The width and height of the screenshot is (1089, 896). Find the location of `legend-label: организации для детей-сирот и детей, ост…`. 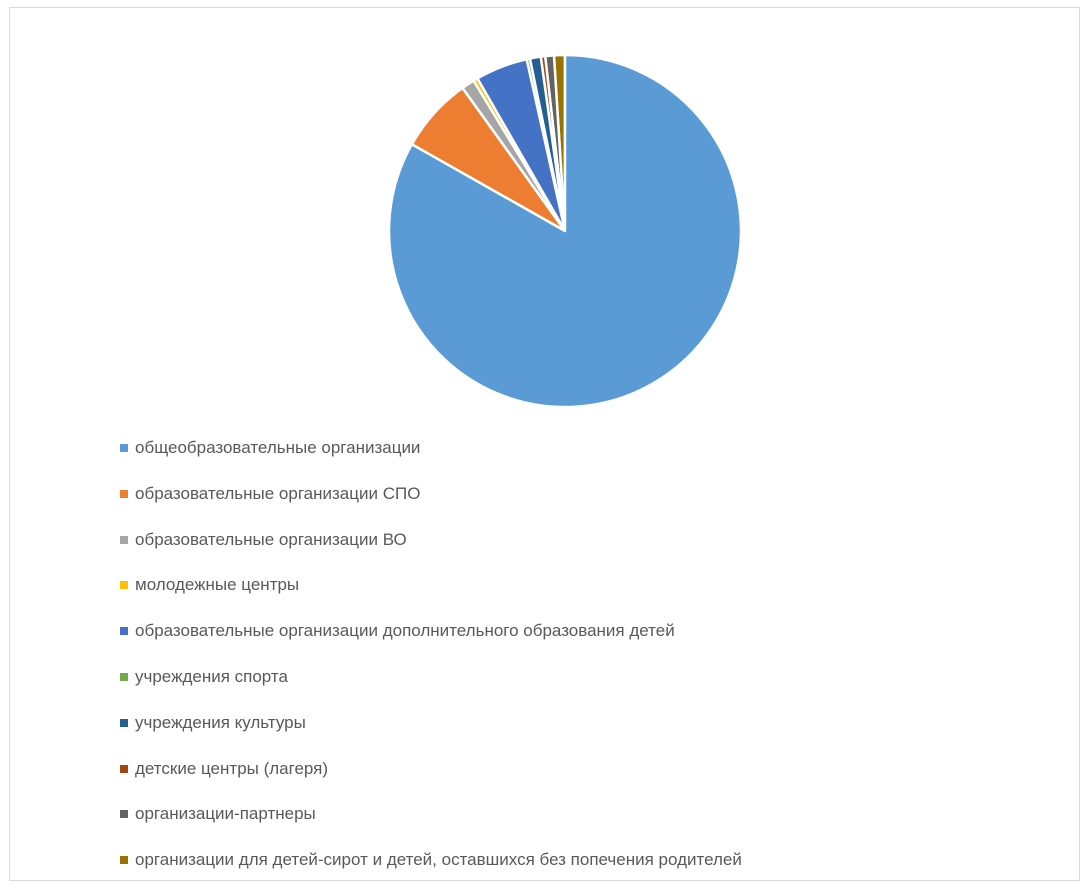

legend-label: организации для детей-сирот и детей, ост… is located at coordinates (438, 860).